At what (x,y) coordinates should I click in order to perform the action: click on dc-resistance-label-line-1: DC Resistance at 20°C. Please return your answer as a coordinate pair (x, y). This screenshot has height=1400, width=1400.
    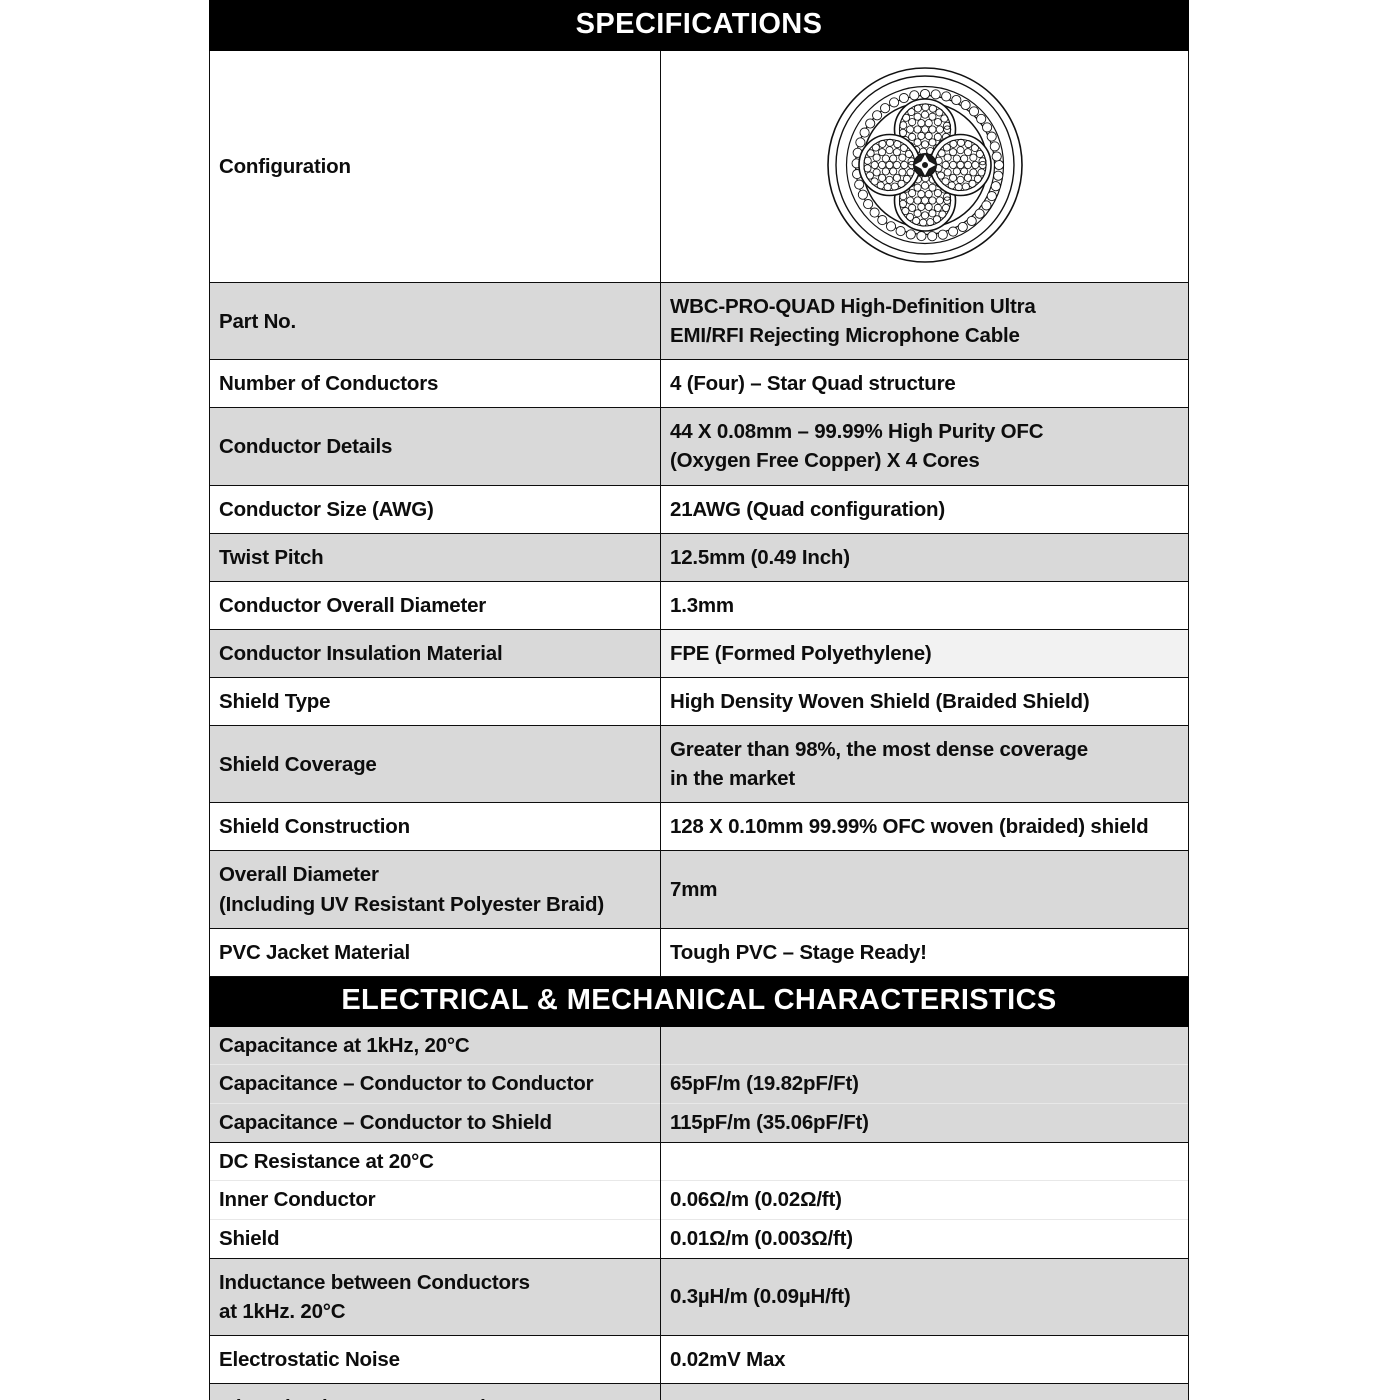
    Looking at the image, I should click on (326, 1161).